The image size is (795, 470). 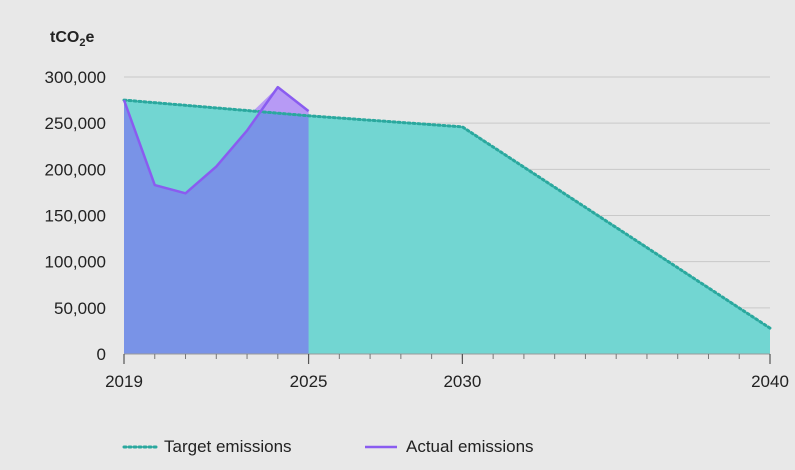 I want to click on x-tick-label: 2030, so click(x=462, y=381).